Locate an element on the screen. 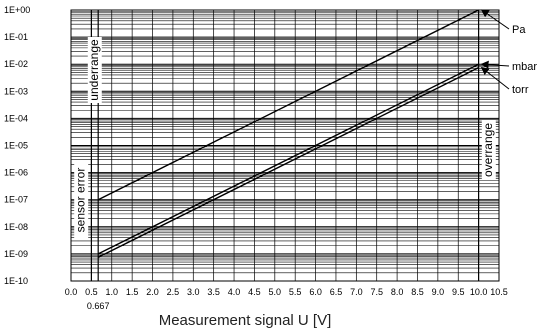  x-tick-label: 0.5 is located at coordinates (91, 292).